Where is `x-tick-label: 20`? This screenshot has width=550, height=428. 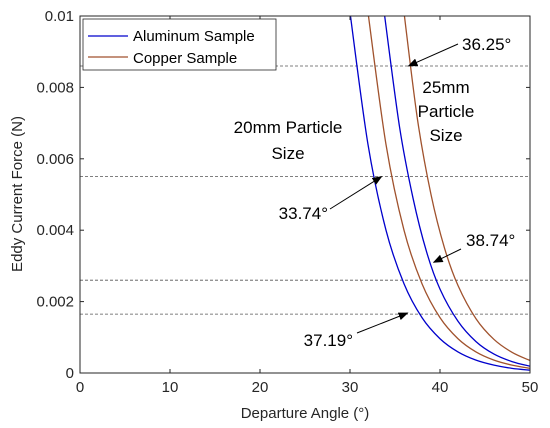 x-tick-label: 20 is located at coordinates (260, 387).